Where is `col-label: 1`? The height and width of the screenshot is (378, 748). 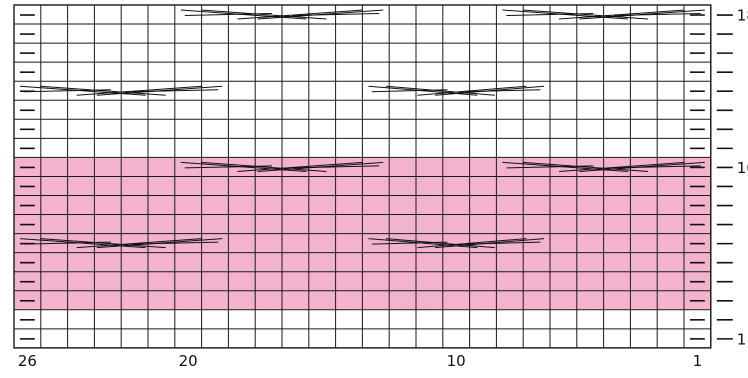 col-label: 1 is located at coordinates (698, 361).